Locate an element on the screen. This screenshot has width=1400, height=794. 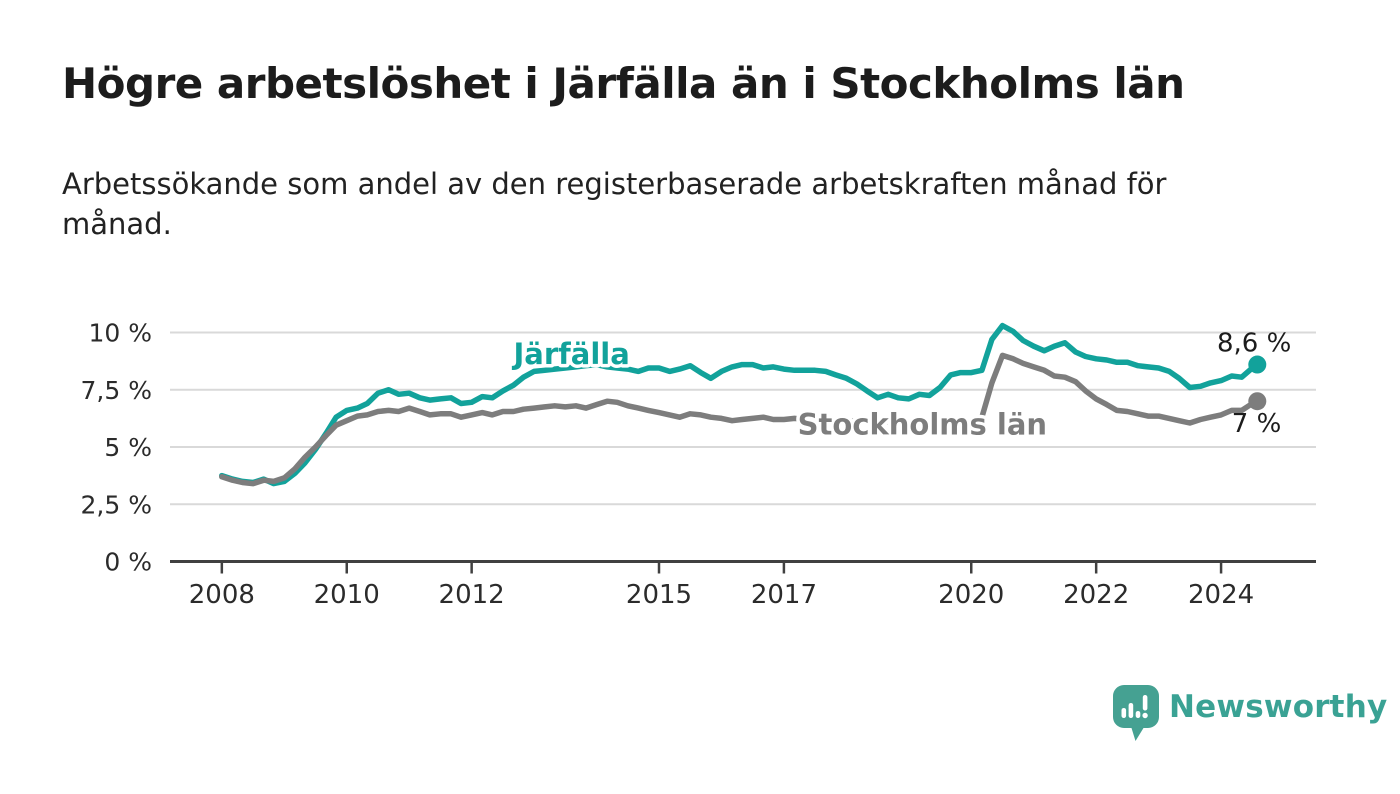
newsworthy-logo-icon is located at coordinates (1136, 713).